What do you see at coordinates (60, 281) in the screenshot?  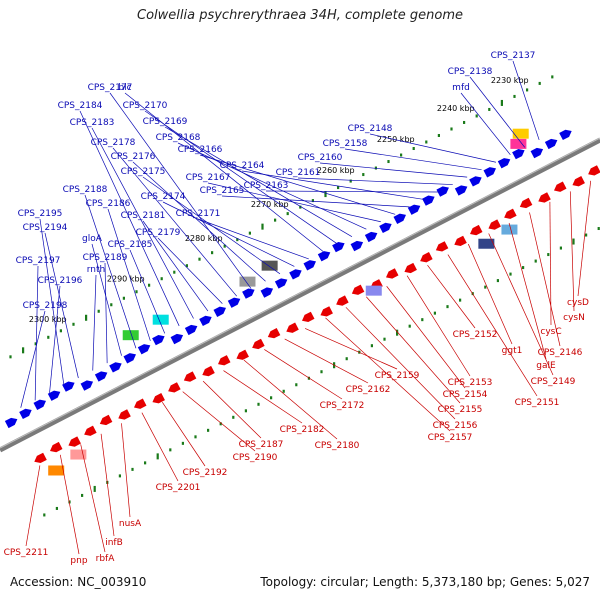 I see `top-gene-label: CPS_2196` at bounding box center [60, 281].